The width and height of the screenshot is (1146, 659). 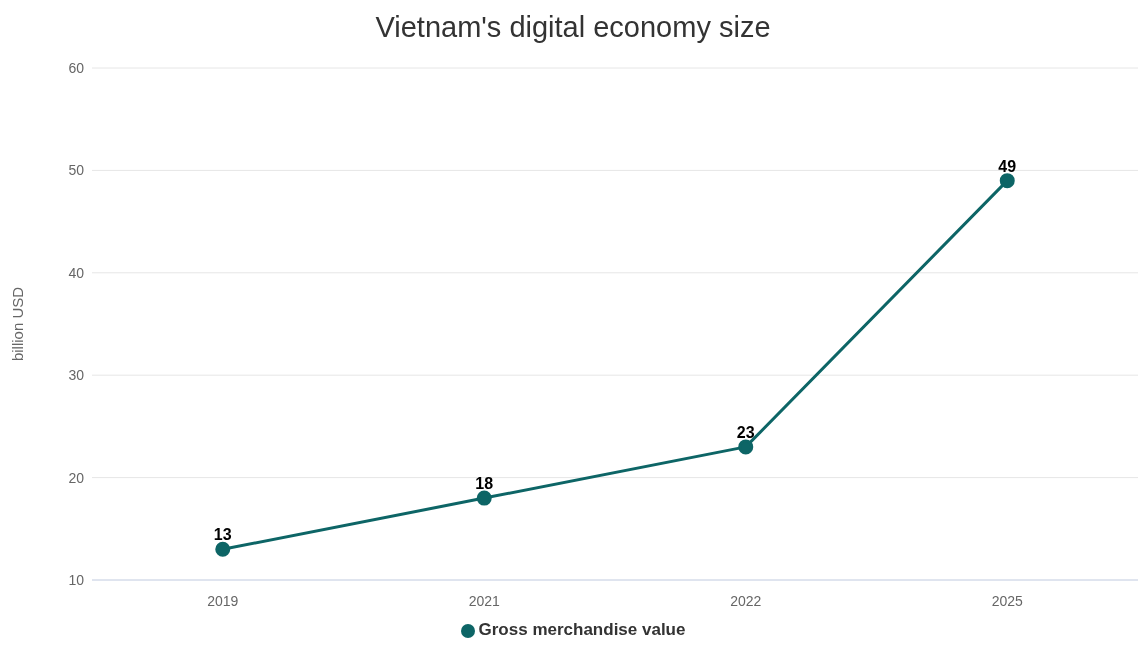 What do you see at coordinates (1007, 600) in the screenshot?
I see `x-tick-label: 2025` at bounding box center [1007, 600].